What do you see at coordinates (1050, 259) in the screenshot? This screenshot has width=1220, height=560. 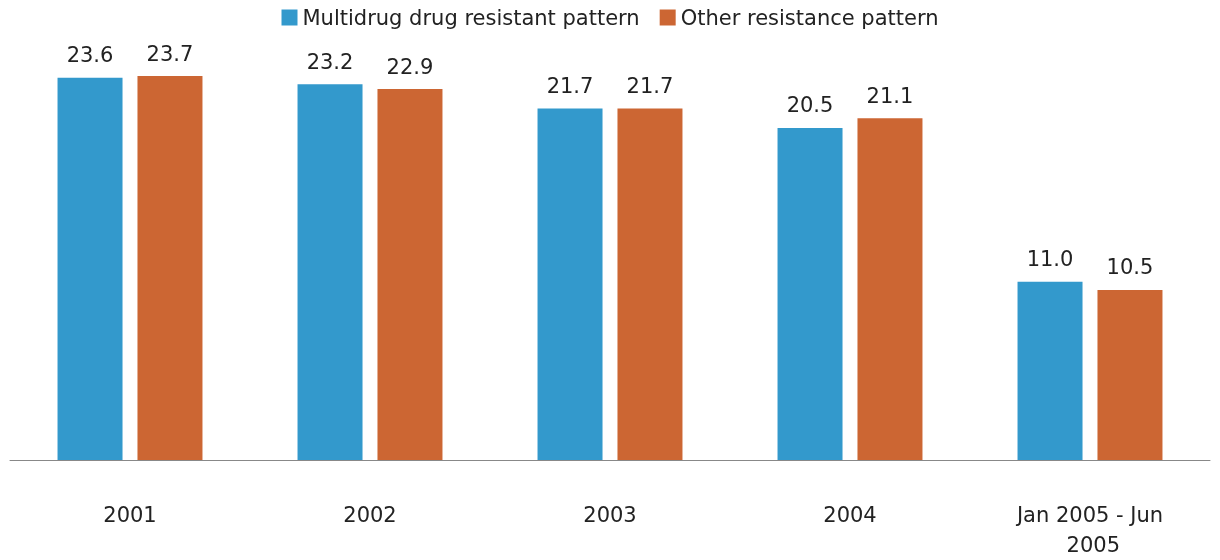 I see `data-label: 11.0` at bounding box center [1050, 259].